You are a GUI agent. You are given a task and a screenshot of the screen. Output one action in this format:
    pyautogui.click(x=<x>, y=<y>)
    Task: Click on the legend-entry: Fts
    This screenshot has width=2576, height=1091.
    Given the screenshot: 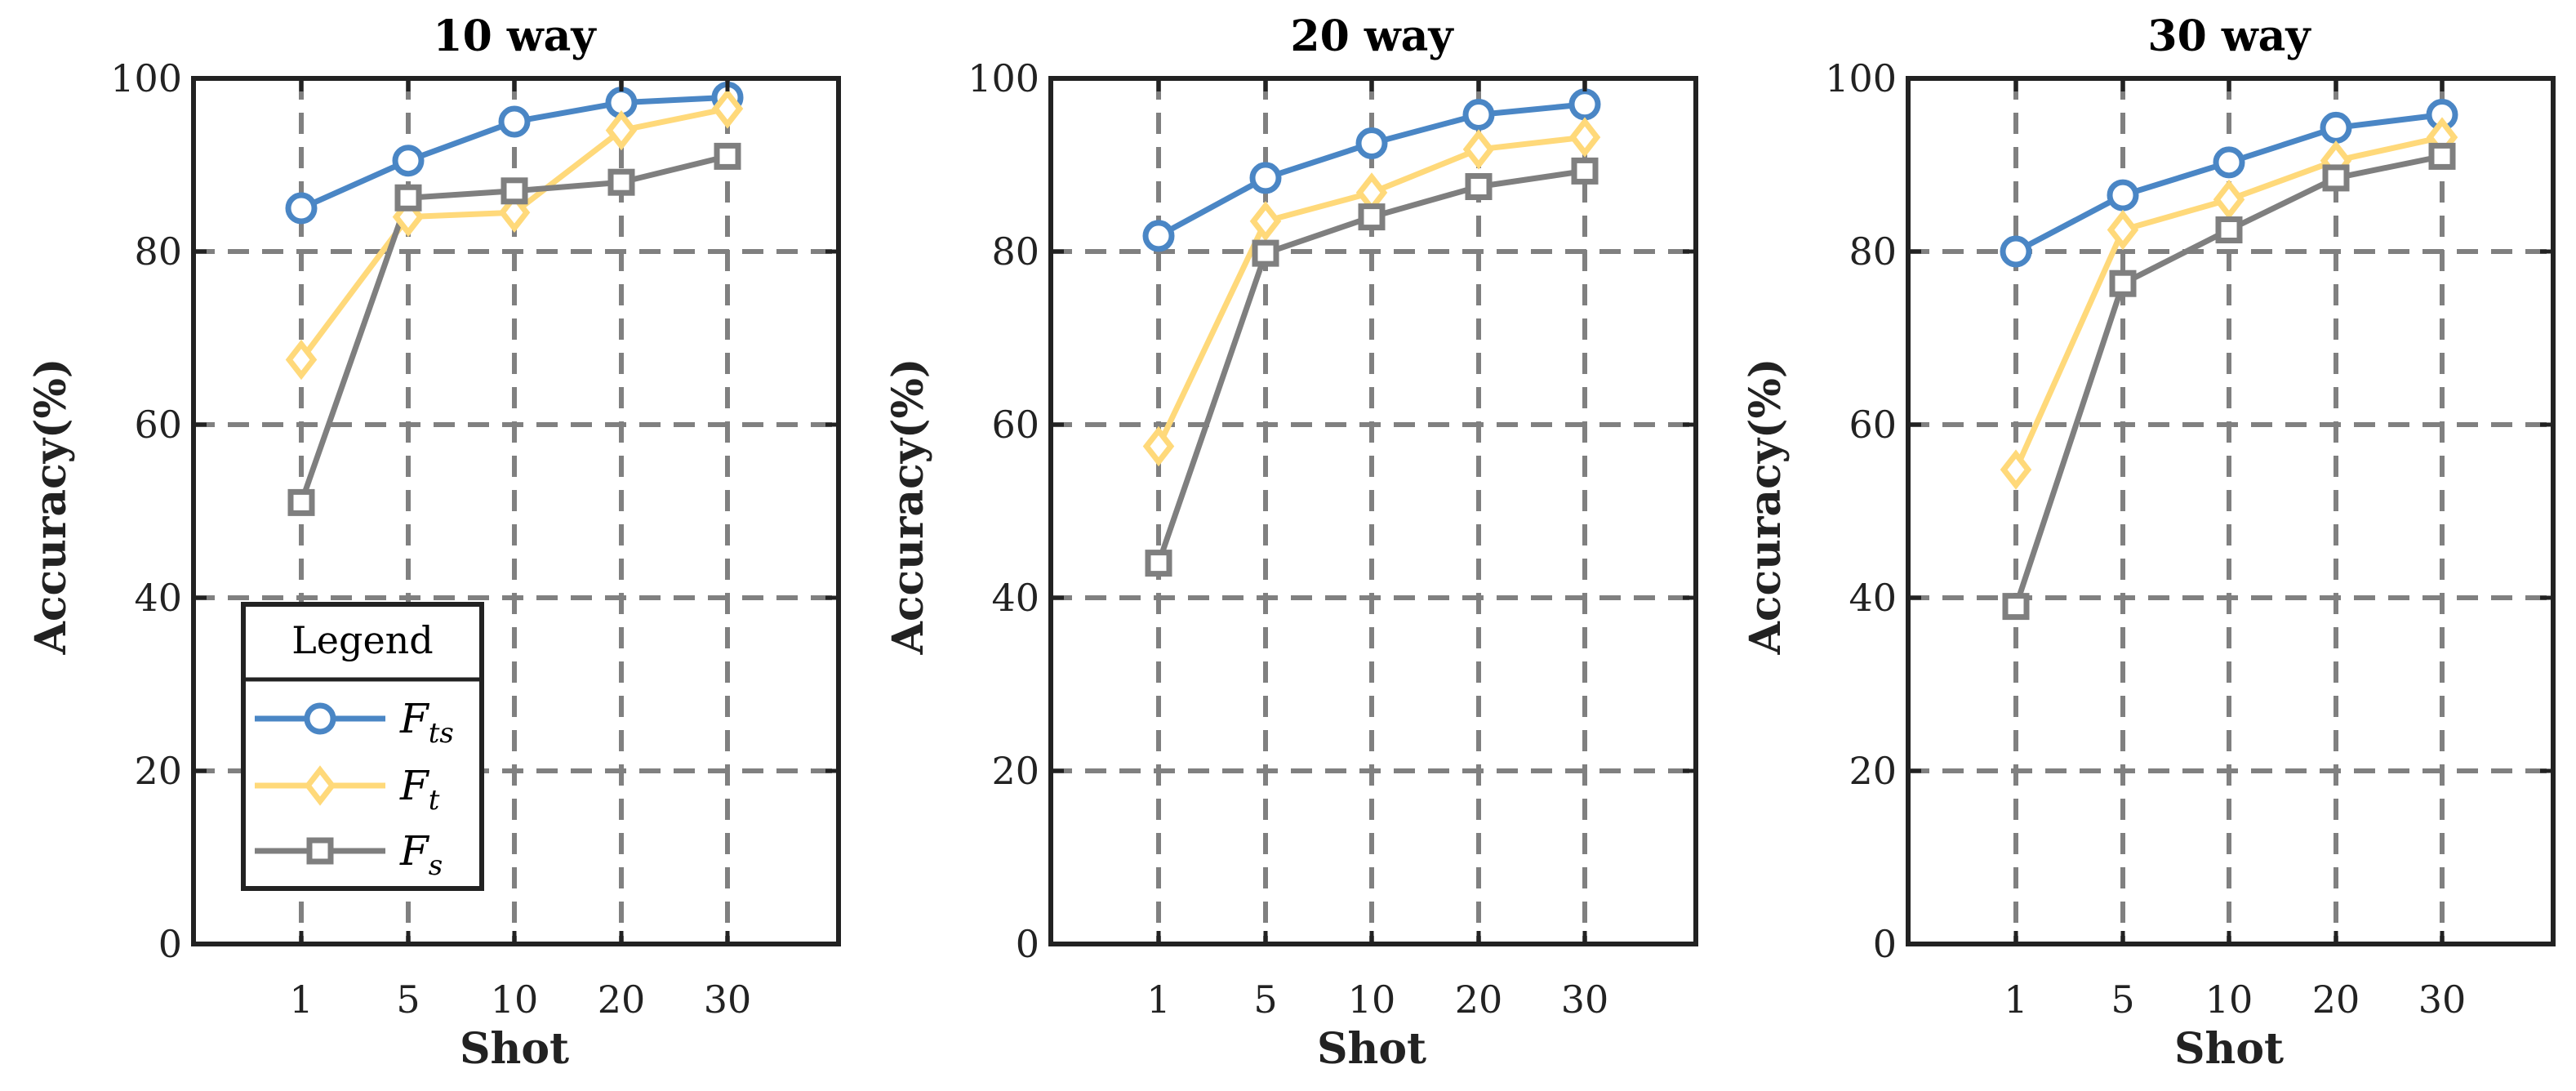 What is the action you would take?
    pyautogui.click(x=354, y=722)
    